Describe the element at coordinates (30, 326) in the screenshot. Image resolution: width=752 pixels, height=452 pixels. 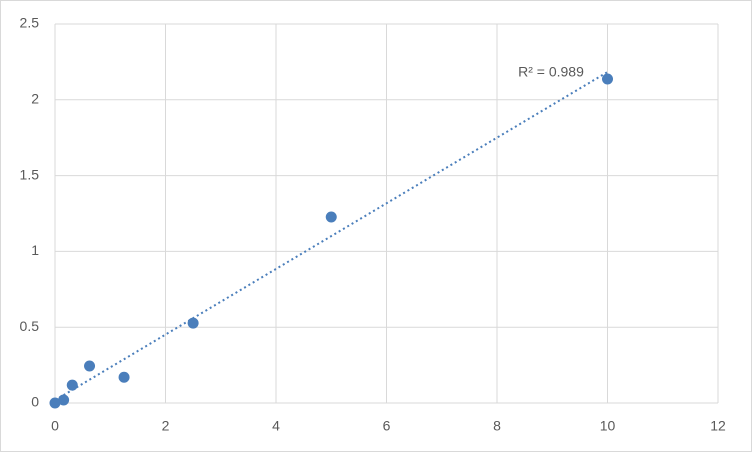
I see `y-tick-label: 0.5` at that location.